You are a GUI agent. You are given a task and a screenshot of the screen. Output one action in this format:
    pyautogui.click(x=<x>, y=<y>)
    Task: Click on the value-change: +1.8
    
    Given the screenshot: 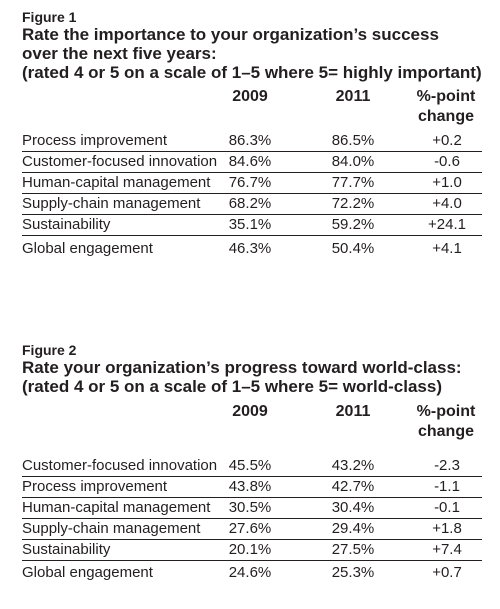 What is the action you would take?
    pyautogui.click(x=447, y=528)
    